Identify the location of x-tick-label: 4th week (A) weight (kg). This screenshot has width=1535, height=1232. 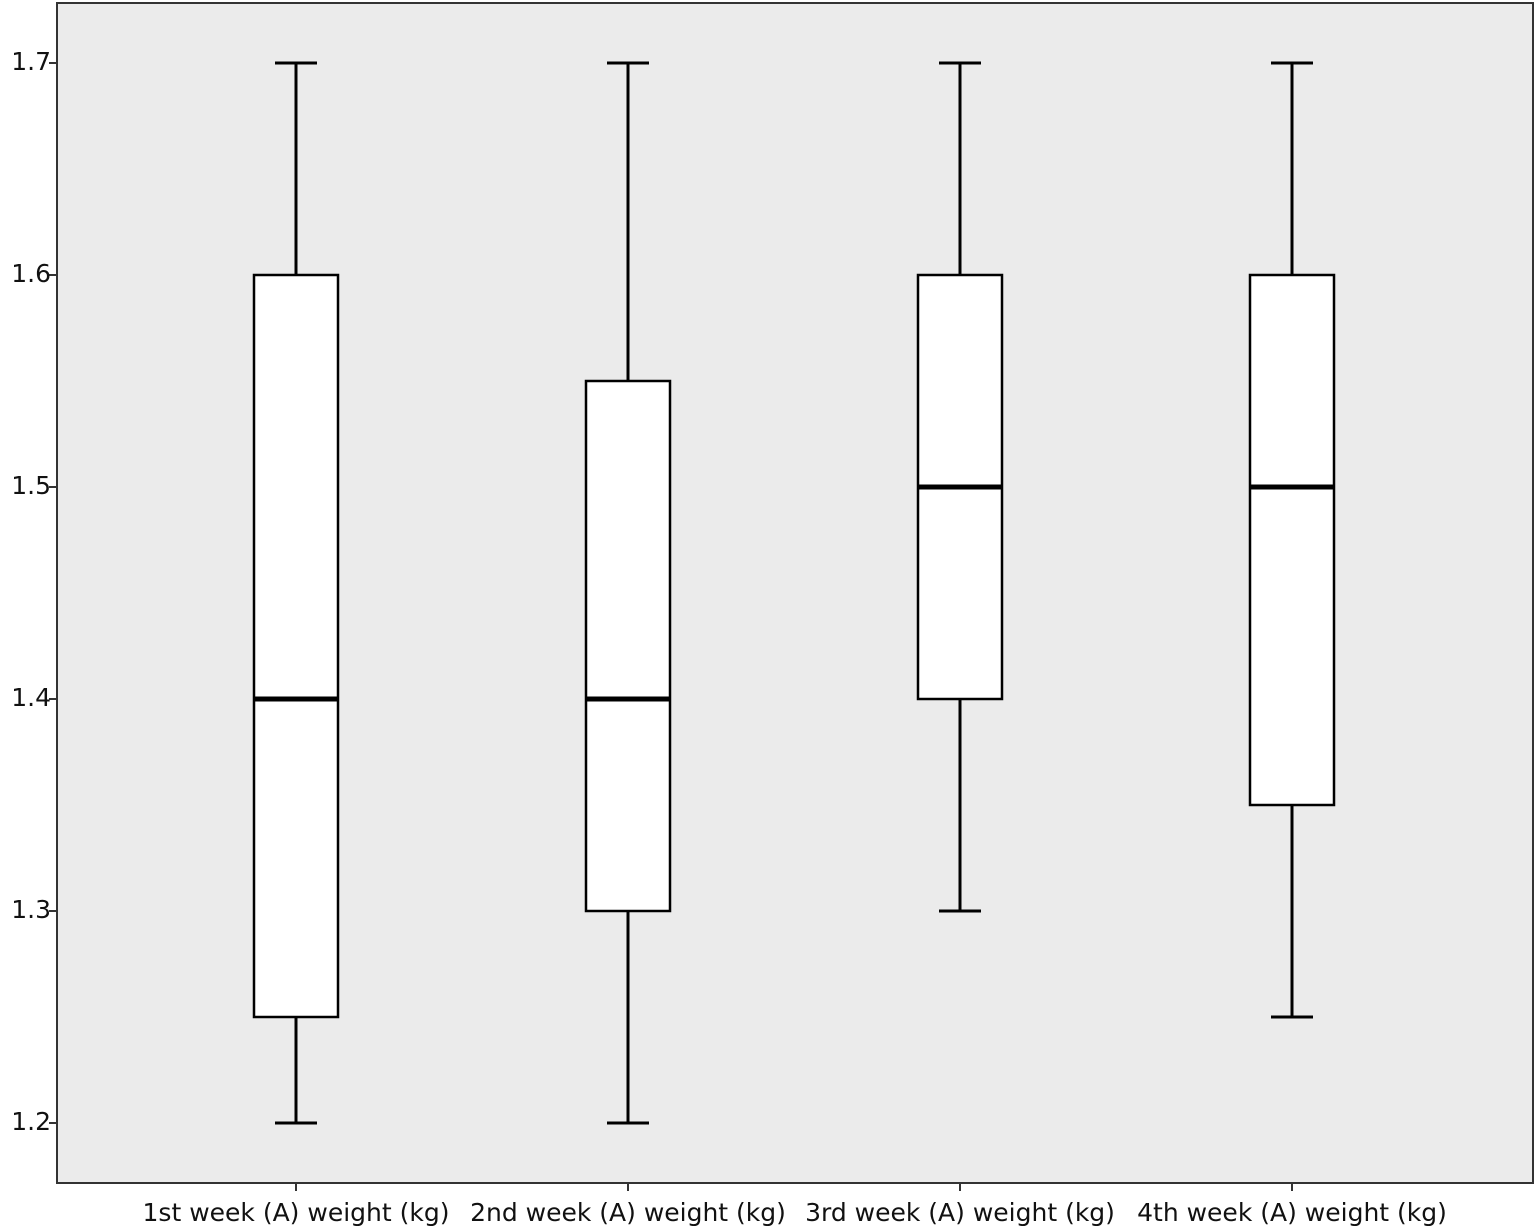
(1292, 1212).